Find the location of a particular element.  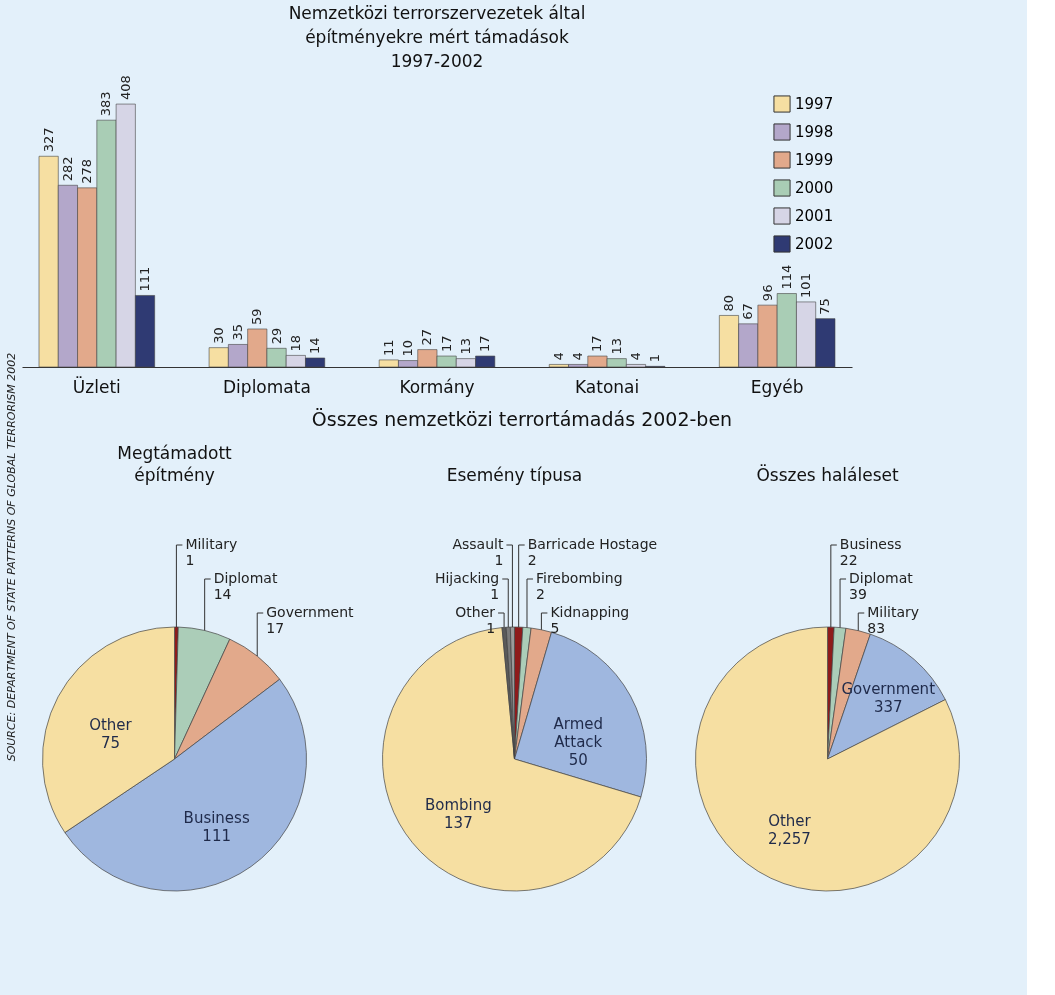

data-label: 35 is located at coordinates (237, 332).